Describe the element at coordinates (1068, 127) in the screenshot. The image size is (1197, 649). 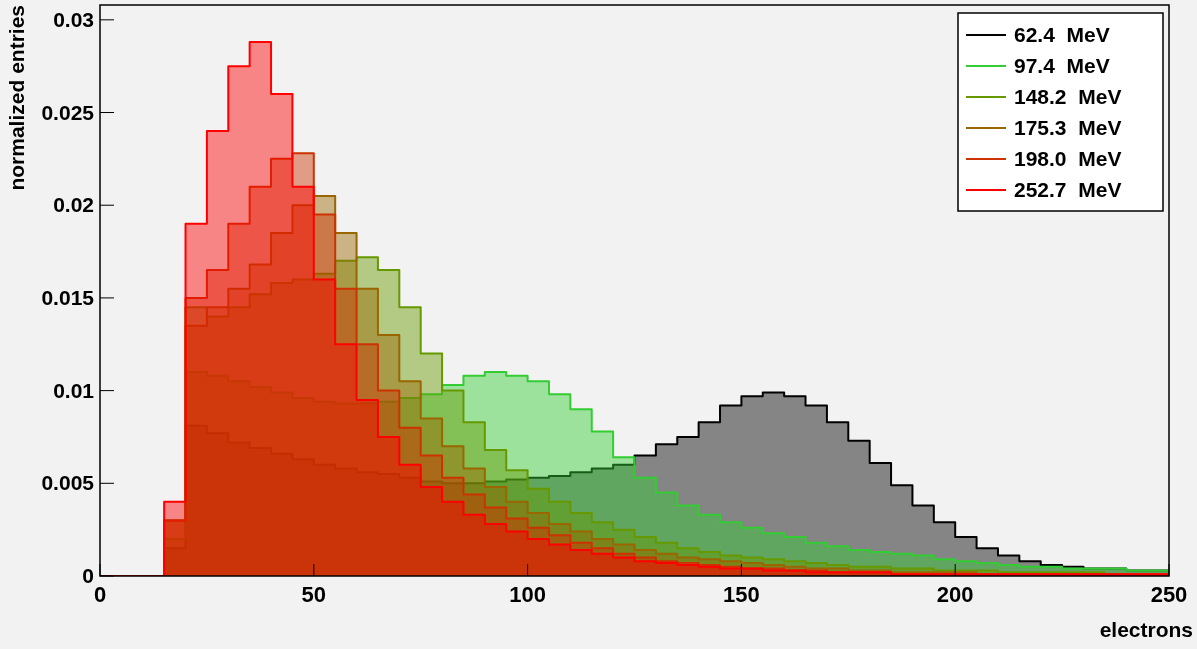
I see `legend-label: 175.3 MeV` at that location.